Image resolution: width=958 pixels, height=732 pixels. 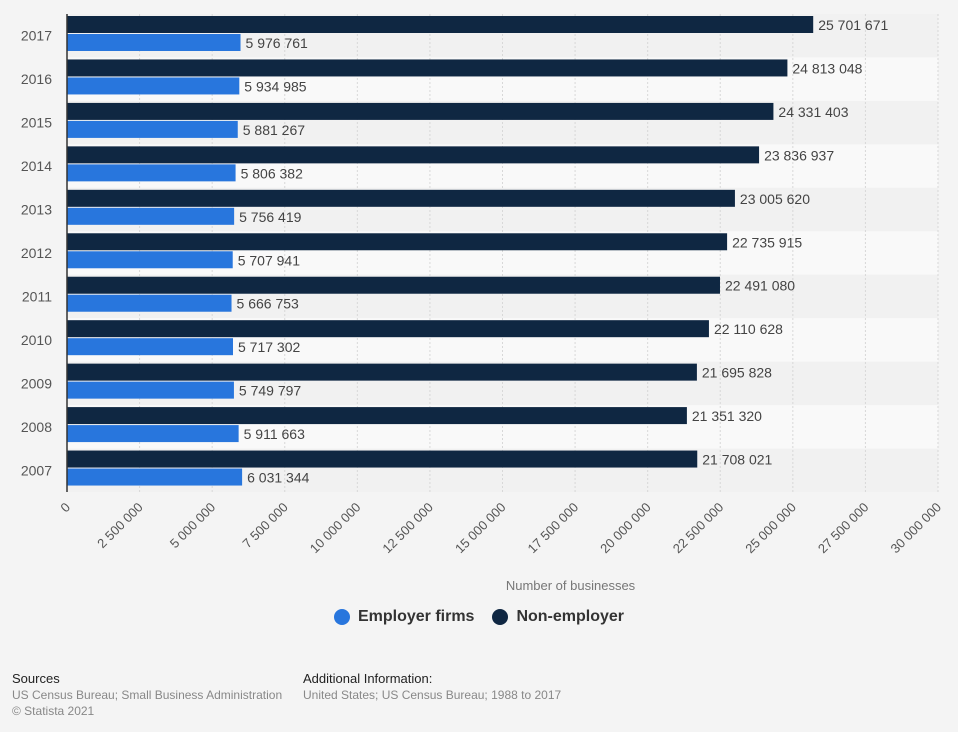 I want to click on data-label-employer-firms: 6 031 344, so click(x=278, y=478).